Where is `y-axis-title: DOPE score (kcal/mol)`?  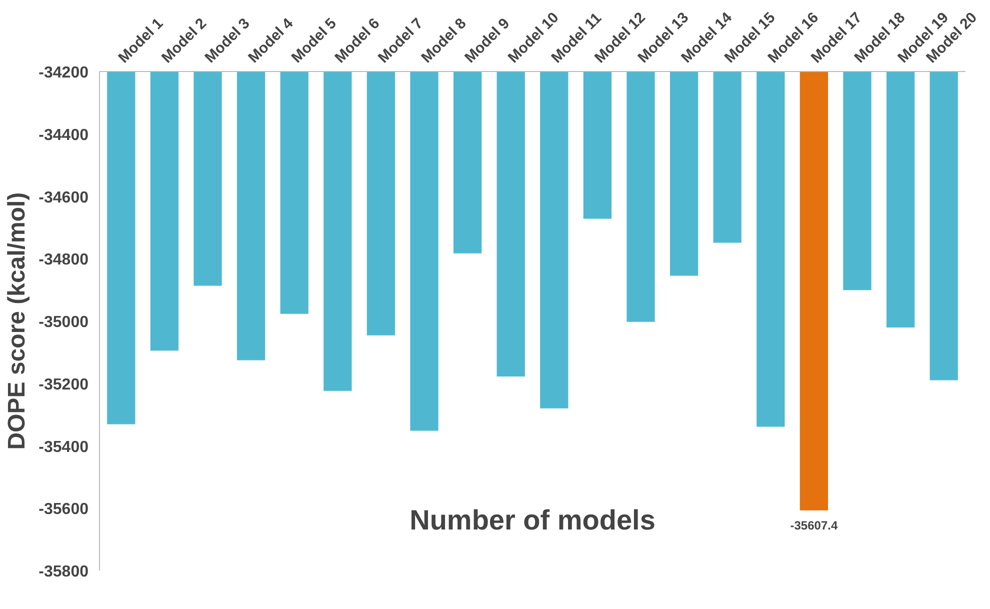 y-axis-title: DOPE score (kcal/mol) is located at coordinates (17, 321).